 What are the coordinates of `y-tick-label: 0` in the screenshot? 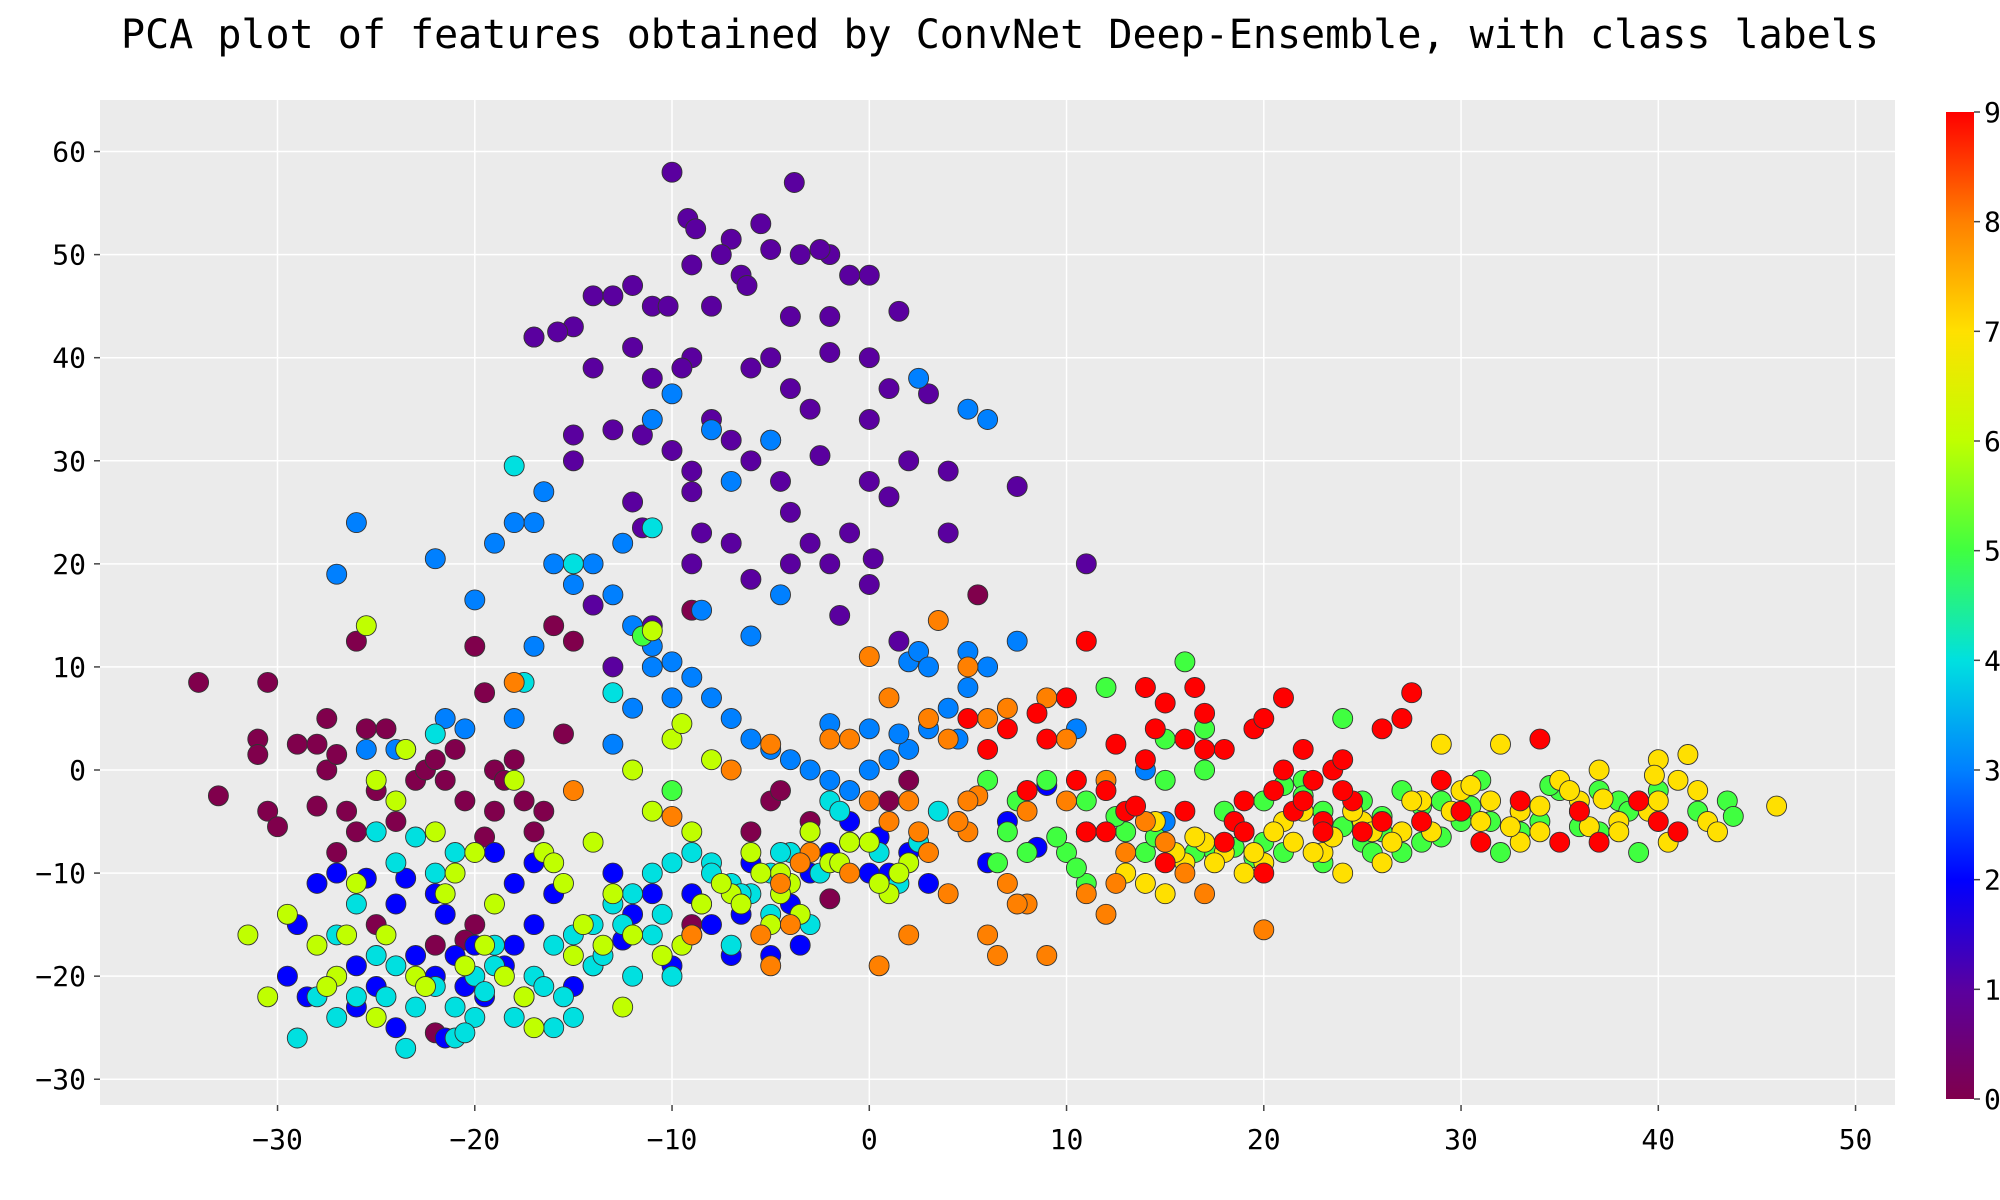 It's located at (77, 770).